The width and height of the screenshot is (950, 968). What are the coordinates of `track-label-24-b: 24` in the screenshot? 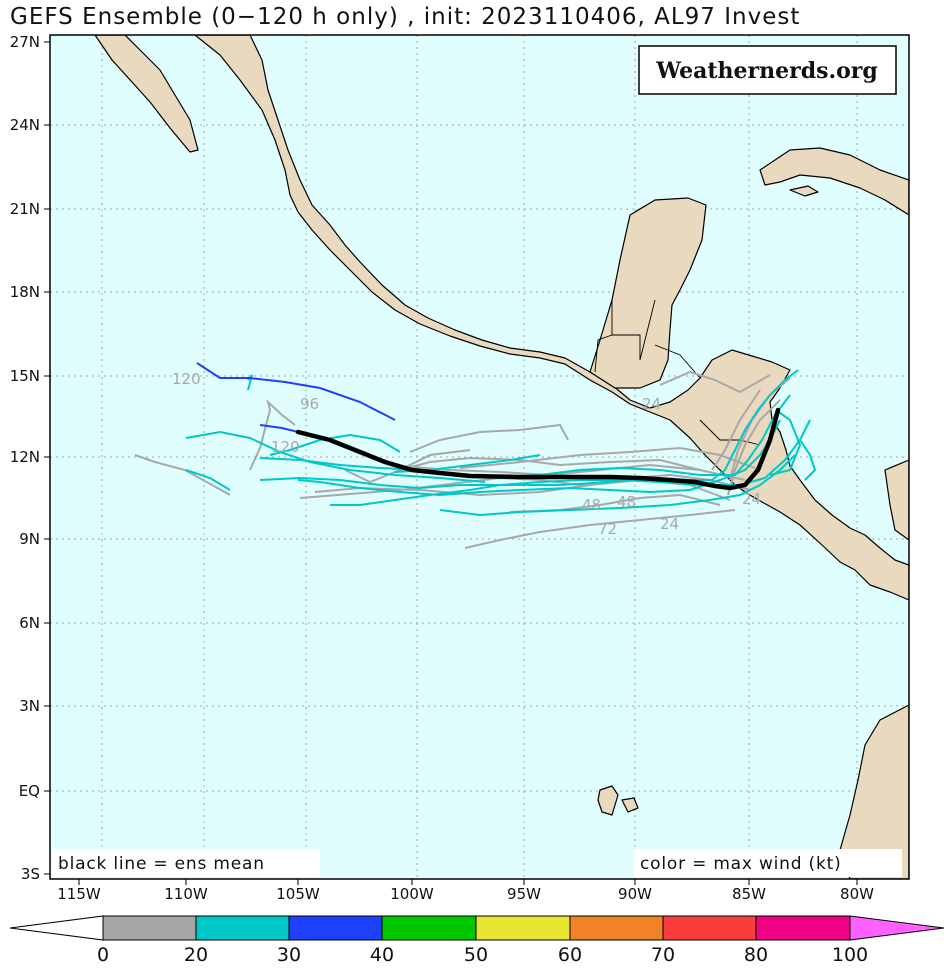 It's located at (669, 524).